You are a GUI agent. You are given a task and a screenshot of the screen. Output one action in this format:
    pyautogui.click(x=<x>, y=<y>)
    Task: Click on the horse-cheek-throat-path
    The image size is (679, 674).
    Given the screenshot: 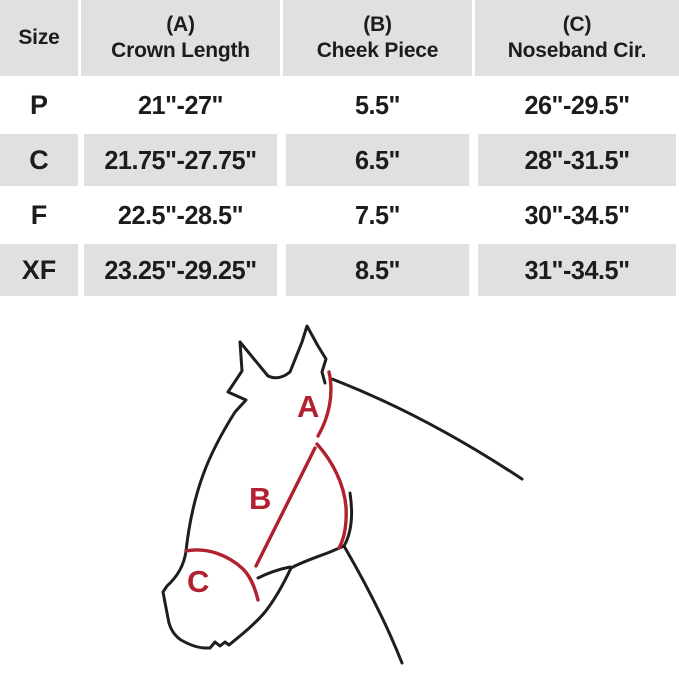 What is the action you would take?
    pyautogui.click(x=373, y=578)
    